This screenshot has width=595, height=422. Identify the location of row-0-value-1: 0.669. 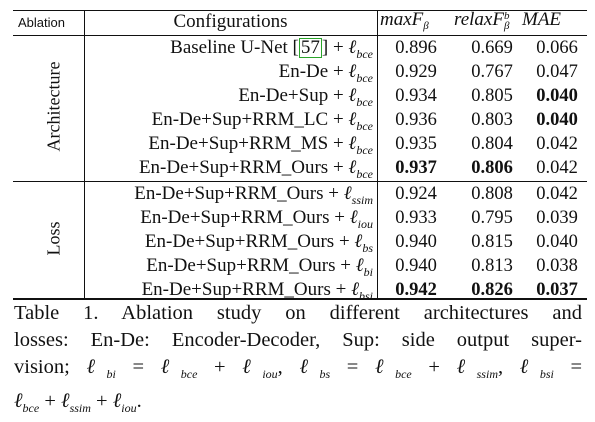
(492, 48).